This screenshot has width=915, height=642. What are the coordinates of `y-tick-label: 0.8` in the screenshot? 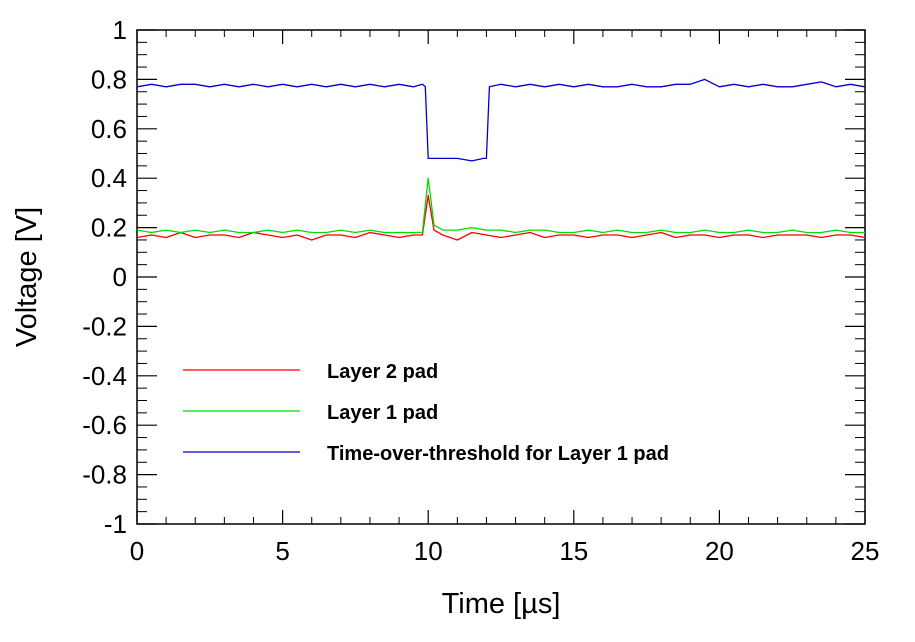 It's located at (109, 79).